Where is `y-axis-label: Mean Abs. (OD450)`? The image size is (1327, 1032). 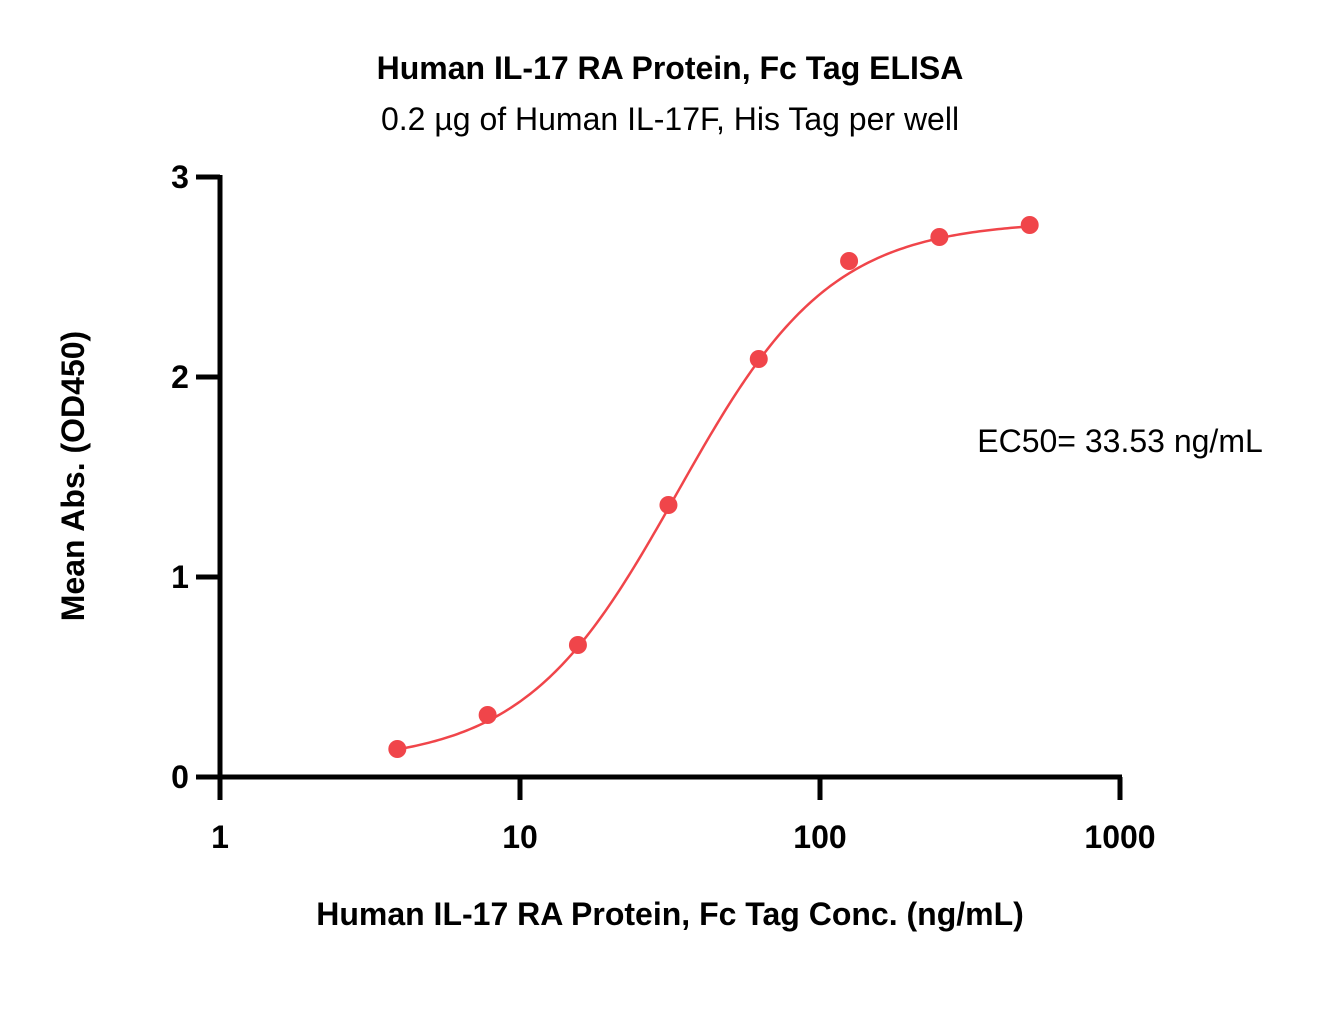
y-axis-label: Mean Abs. (OD450) is located at coordinates (73, 476).